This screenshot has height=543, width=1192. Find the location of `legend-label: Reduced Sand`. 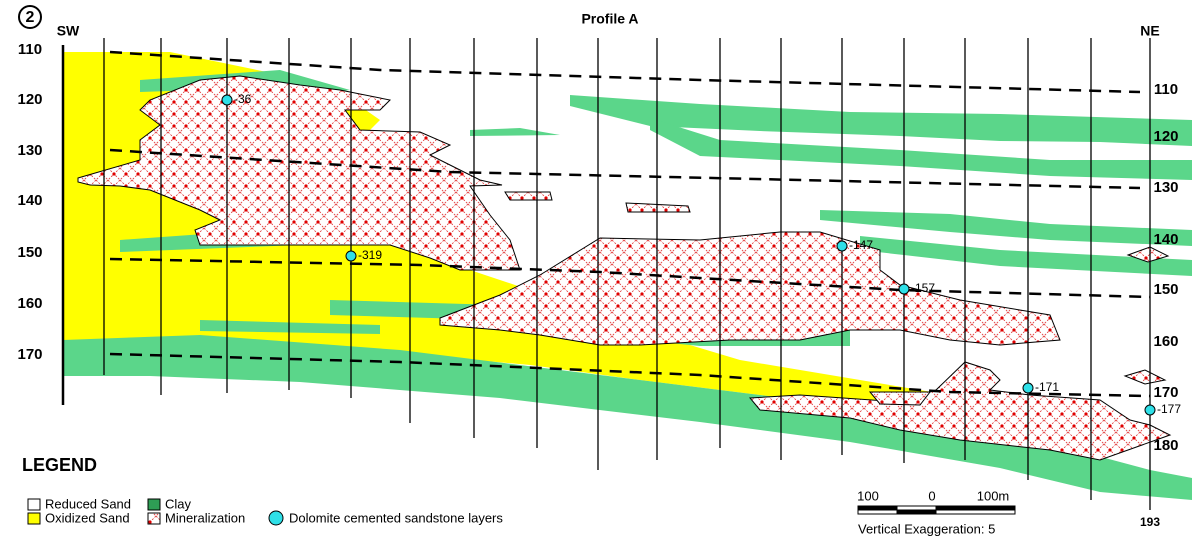

legend-label: Reduced Sand is located at coordinates (88, 503).